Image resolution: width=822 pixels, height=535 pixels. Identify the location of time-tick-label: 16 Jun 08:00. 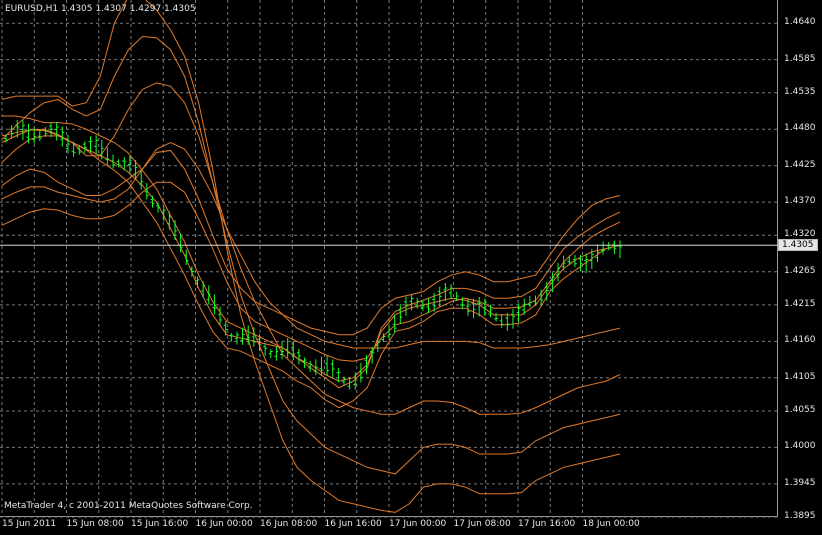
(289, 524).